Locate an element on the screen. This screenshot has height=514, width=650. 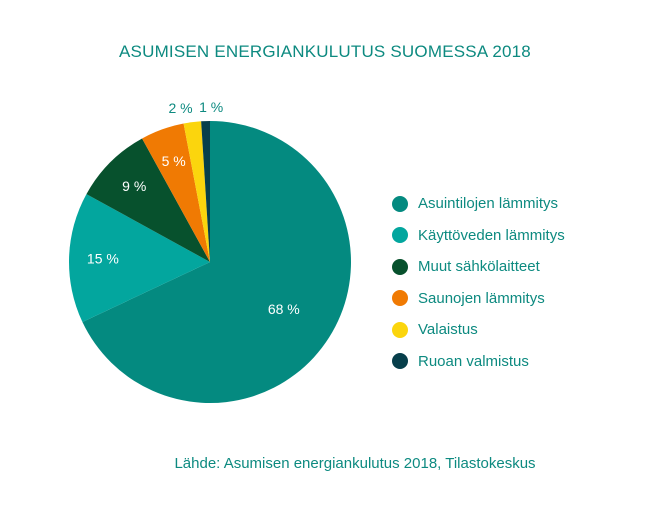
slice-label-ruoan-valmistus: 1 % is located at coordinates (211, 107).